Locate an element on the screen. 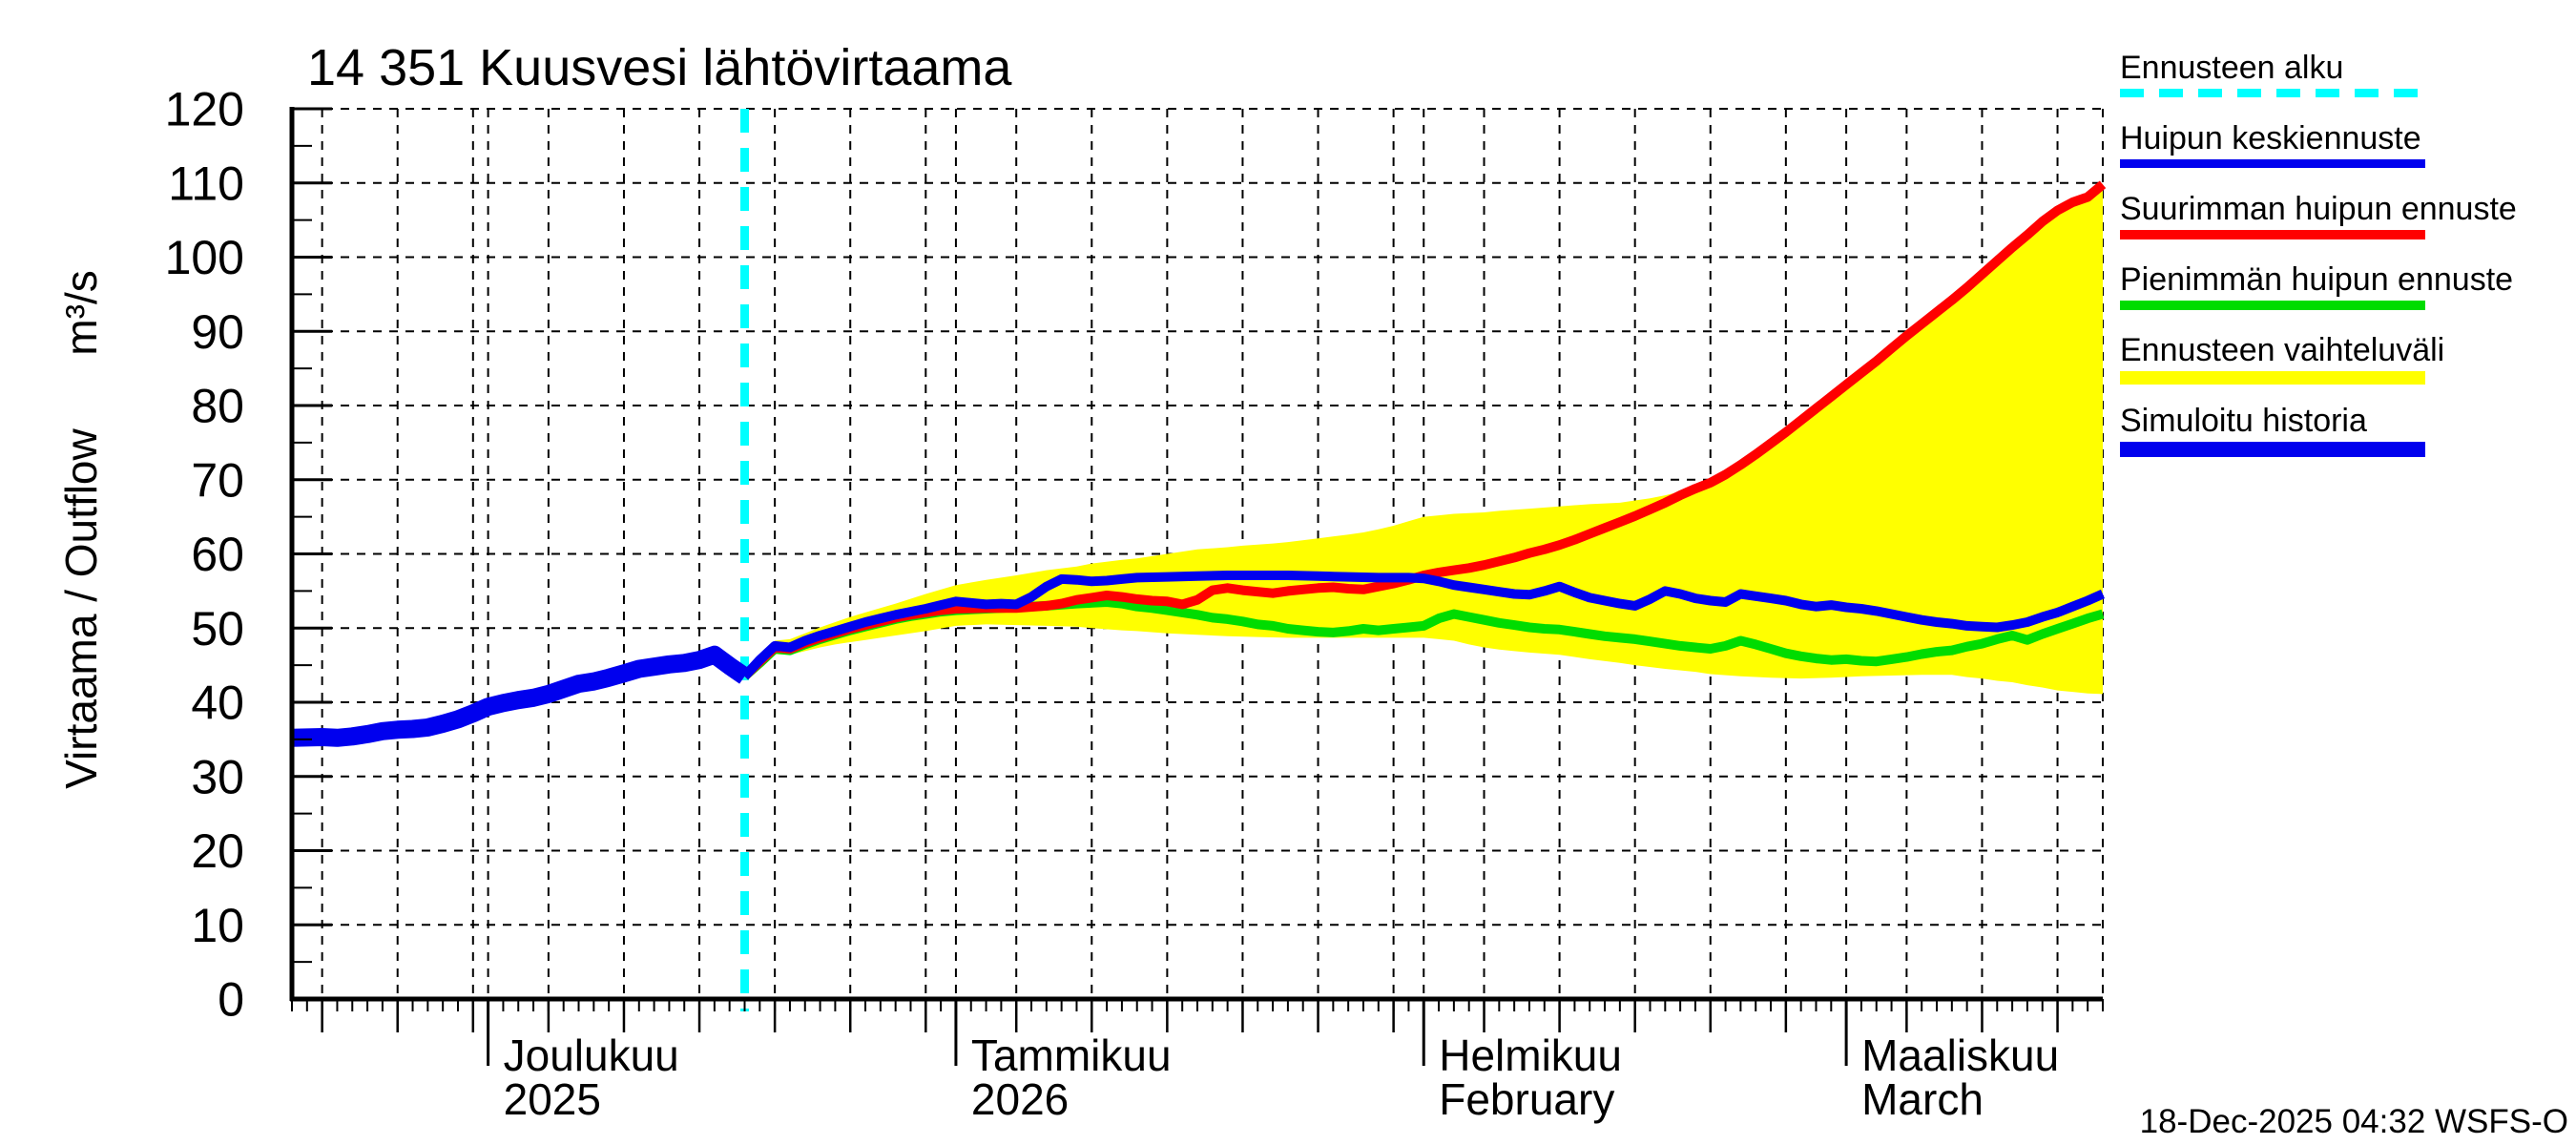 The image size is (2576, 1145). y-tick-label: 50 is located at coordinates (217, 629).